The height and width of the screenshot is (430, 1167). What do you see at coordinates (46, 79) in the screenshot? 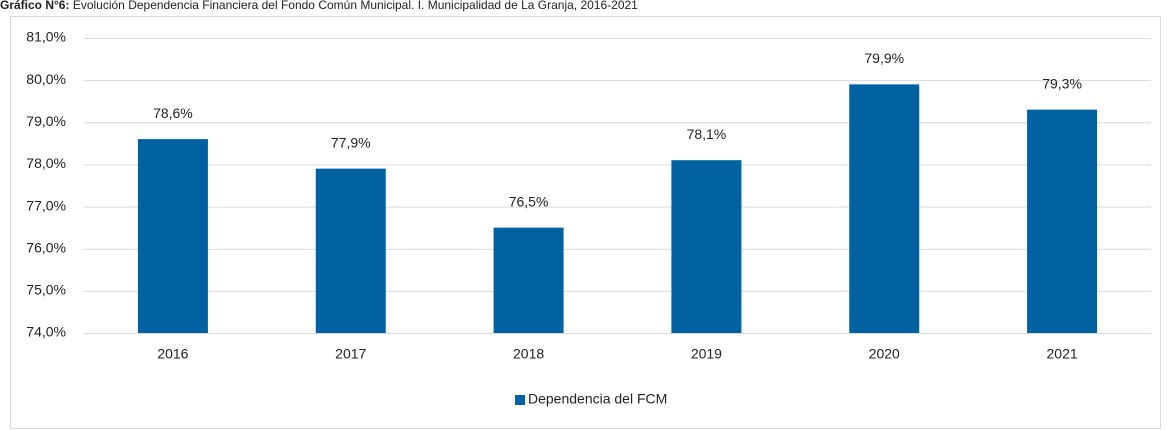
I see `y-tick-label: 80,0%` at bounding box center [46, 79].